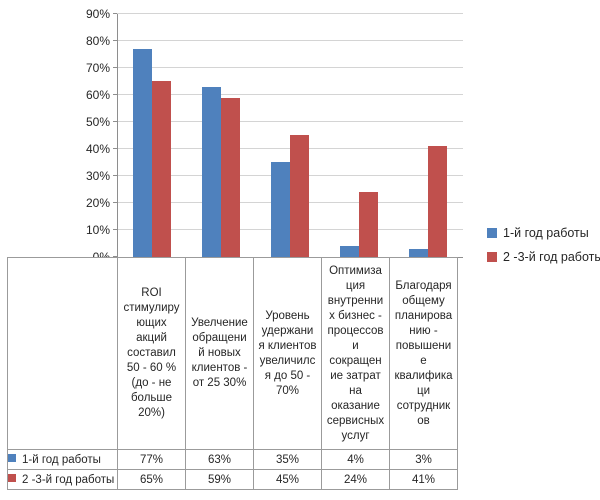 The image size is (600, 500). What do you see at coordinates (151, 459) in the screenshot?
I see `table-value-s1-c1: 77%` at bounding box center [151, 459].